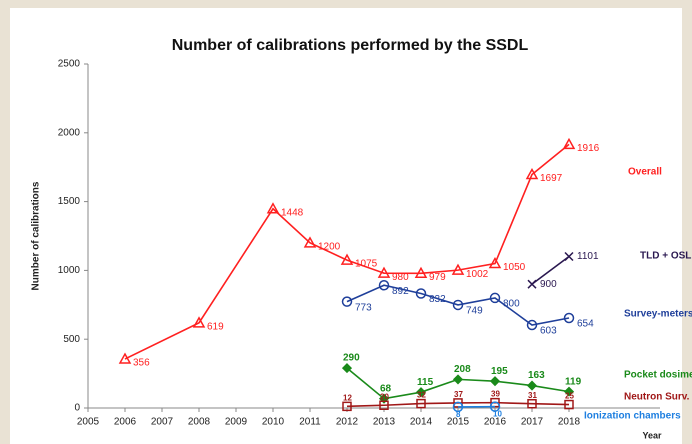  Describe the element at coordinates (69, 201) in the screenshot. I see `y-tick-label: 1500` at that location.